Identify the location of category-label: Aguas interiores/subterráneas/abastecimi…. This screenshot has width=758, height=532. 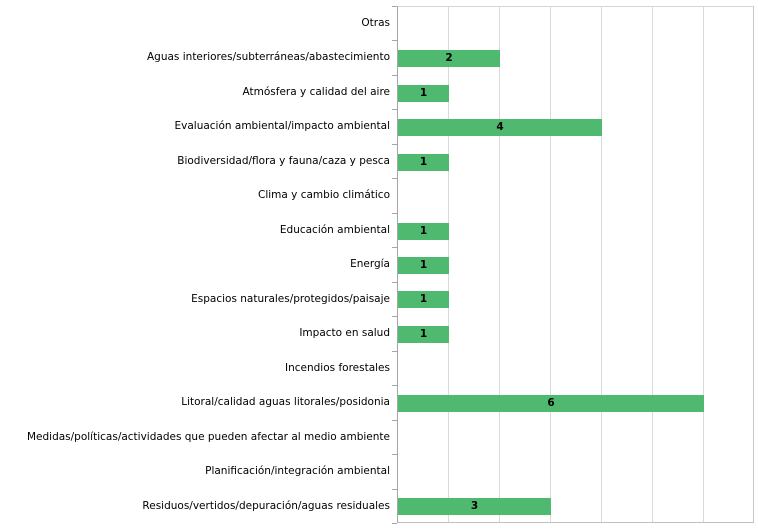
(268, 57).